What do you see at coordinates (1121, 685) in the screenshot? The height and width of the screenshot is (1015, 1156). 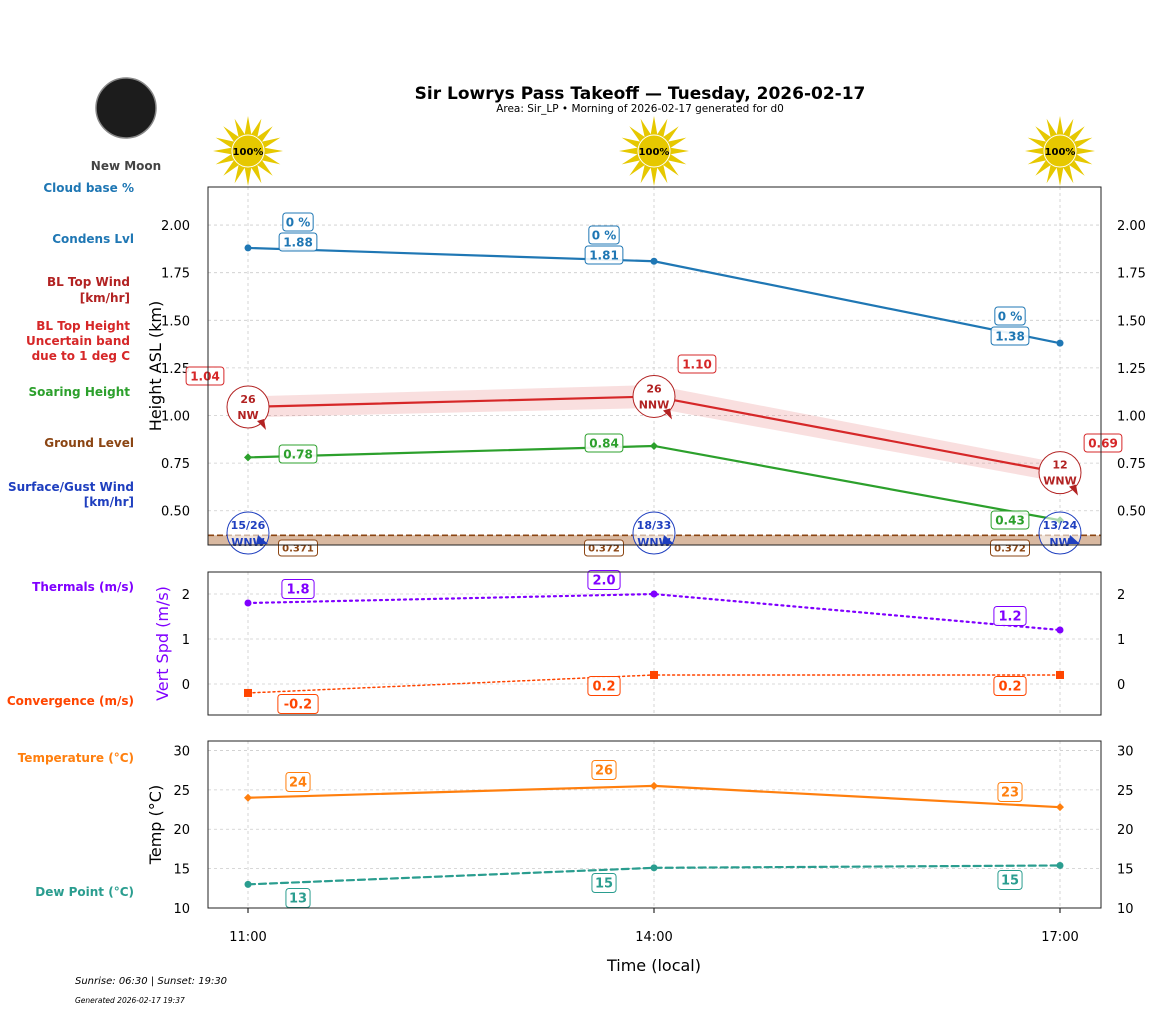 I see `y-tick-label-right: 0` at bounding box center [1121, 685].